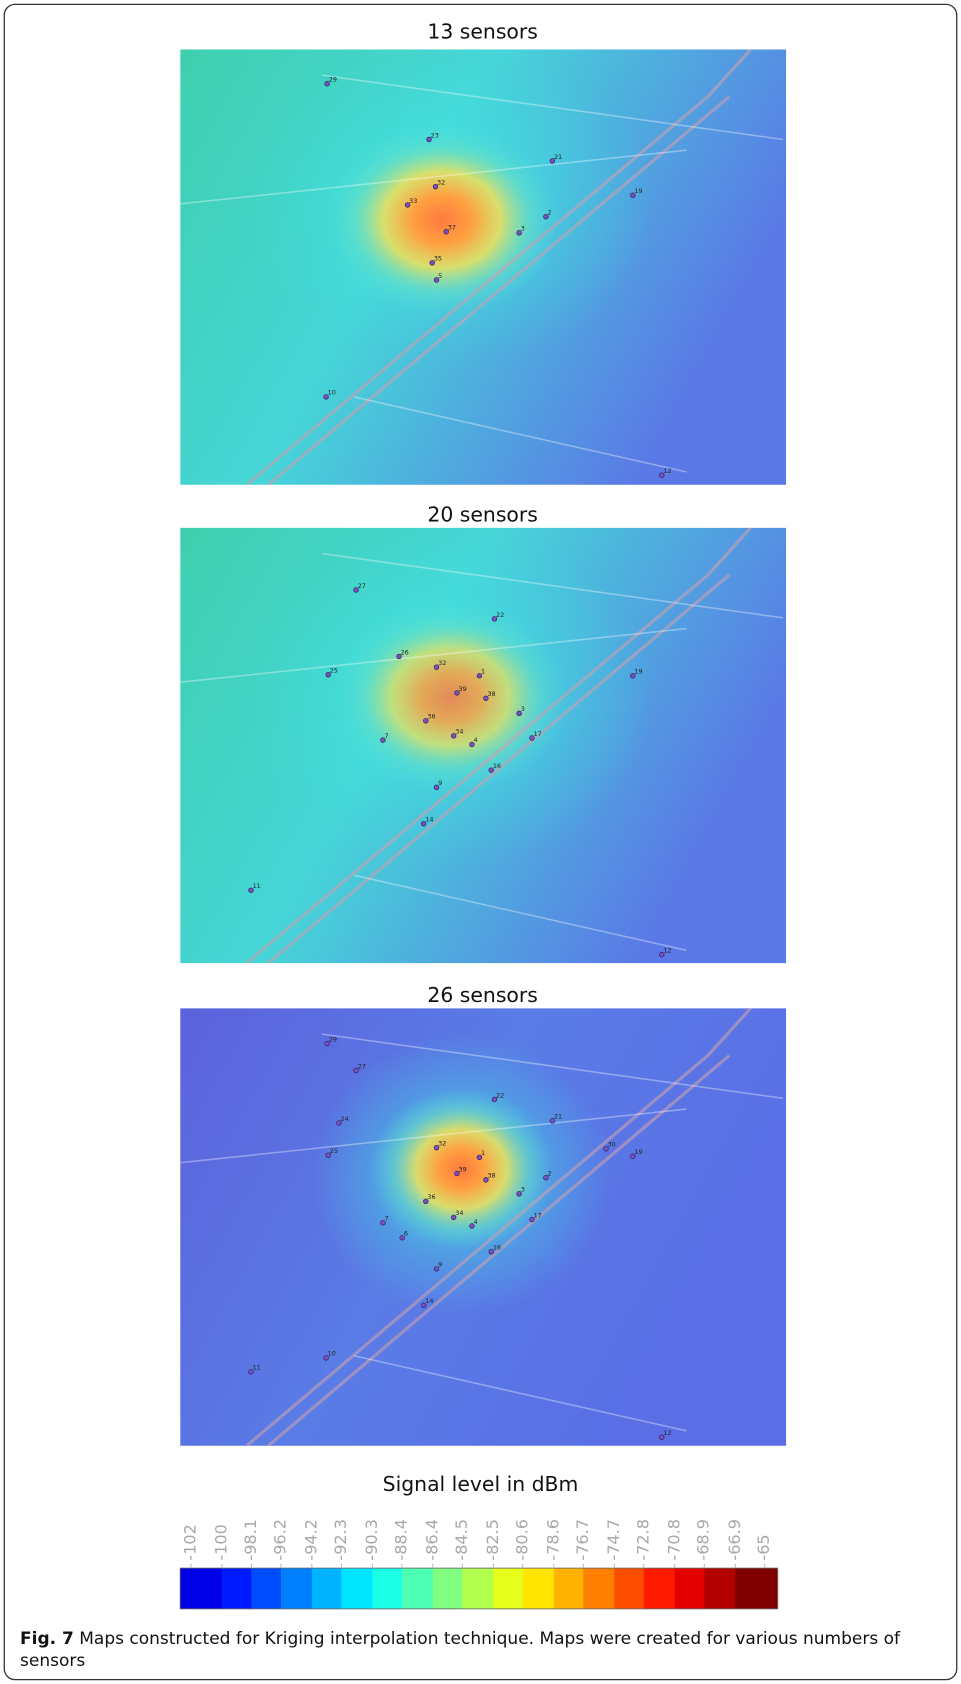 The image size is (961, 1684). Describe the element at coordinates (763, 1547) in the screenshot. I see `colorbar-tick-label: -65` at that location.